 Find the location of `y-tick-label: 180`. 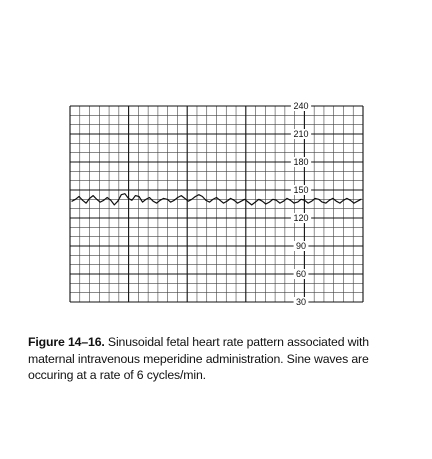

y-tick-label: 180 is located at coordinates (300, 162).